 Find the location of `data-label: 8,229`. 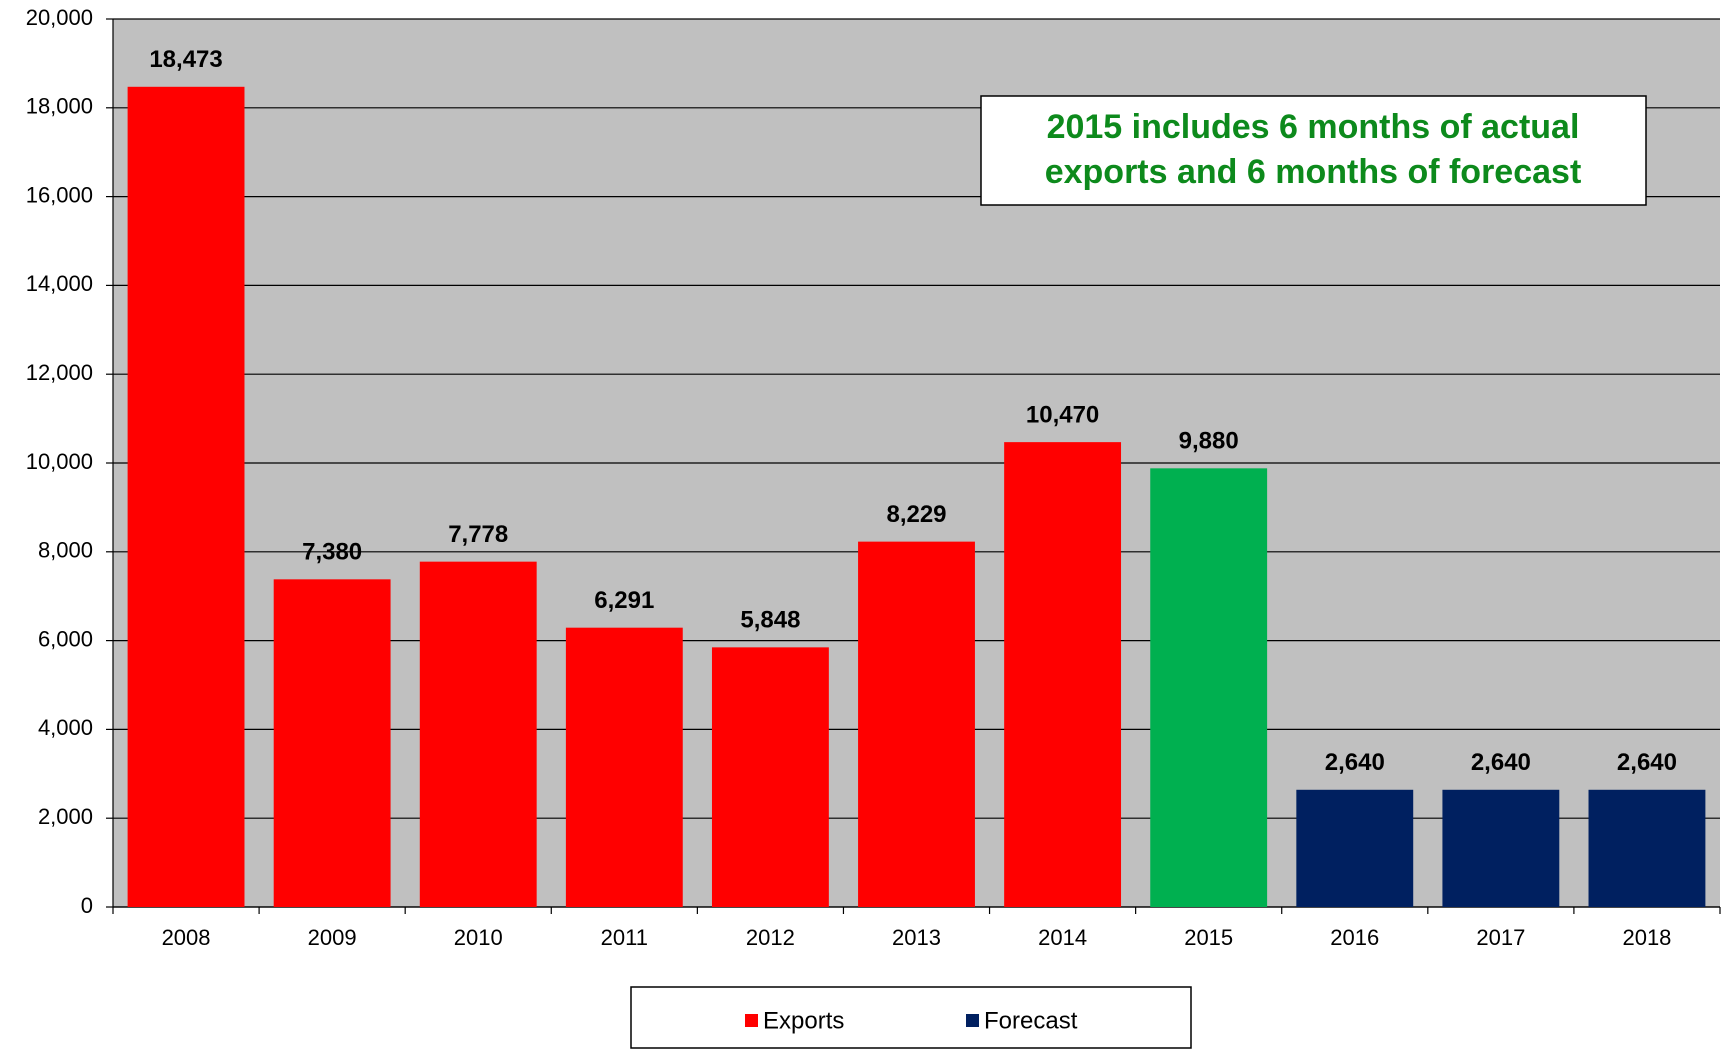

data-label: 8,229 is located at coordinates (916, 514).